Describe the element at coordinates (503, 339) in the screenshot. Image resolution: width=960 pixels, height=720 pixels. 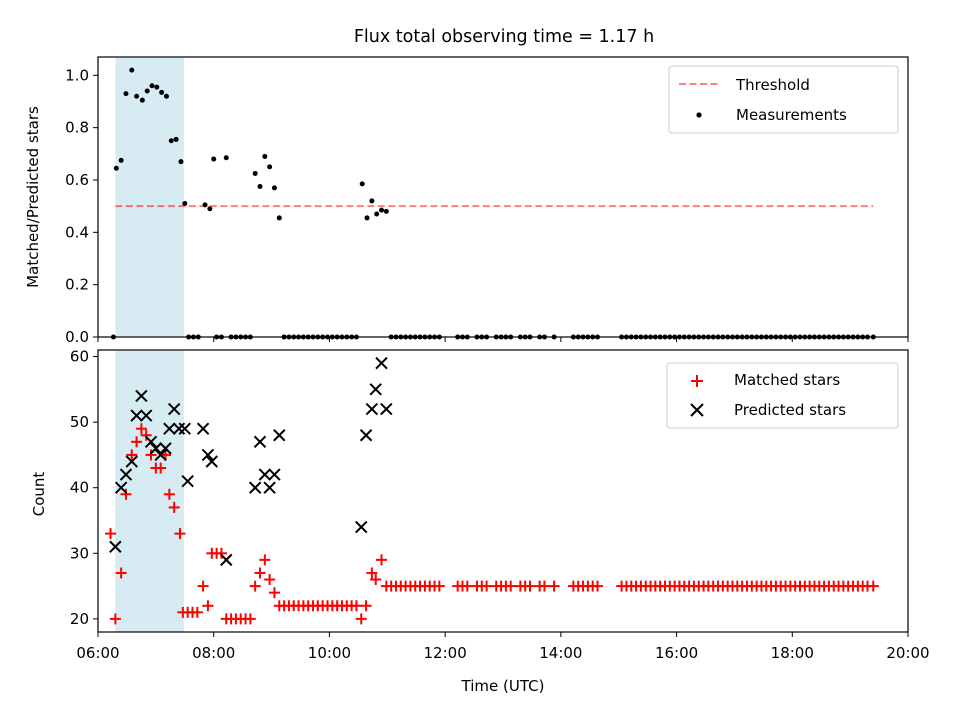
I see `top-x-ticks` at that location.